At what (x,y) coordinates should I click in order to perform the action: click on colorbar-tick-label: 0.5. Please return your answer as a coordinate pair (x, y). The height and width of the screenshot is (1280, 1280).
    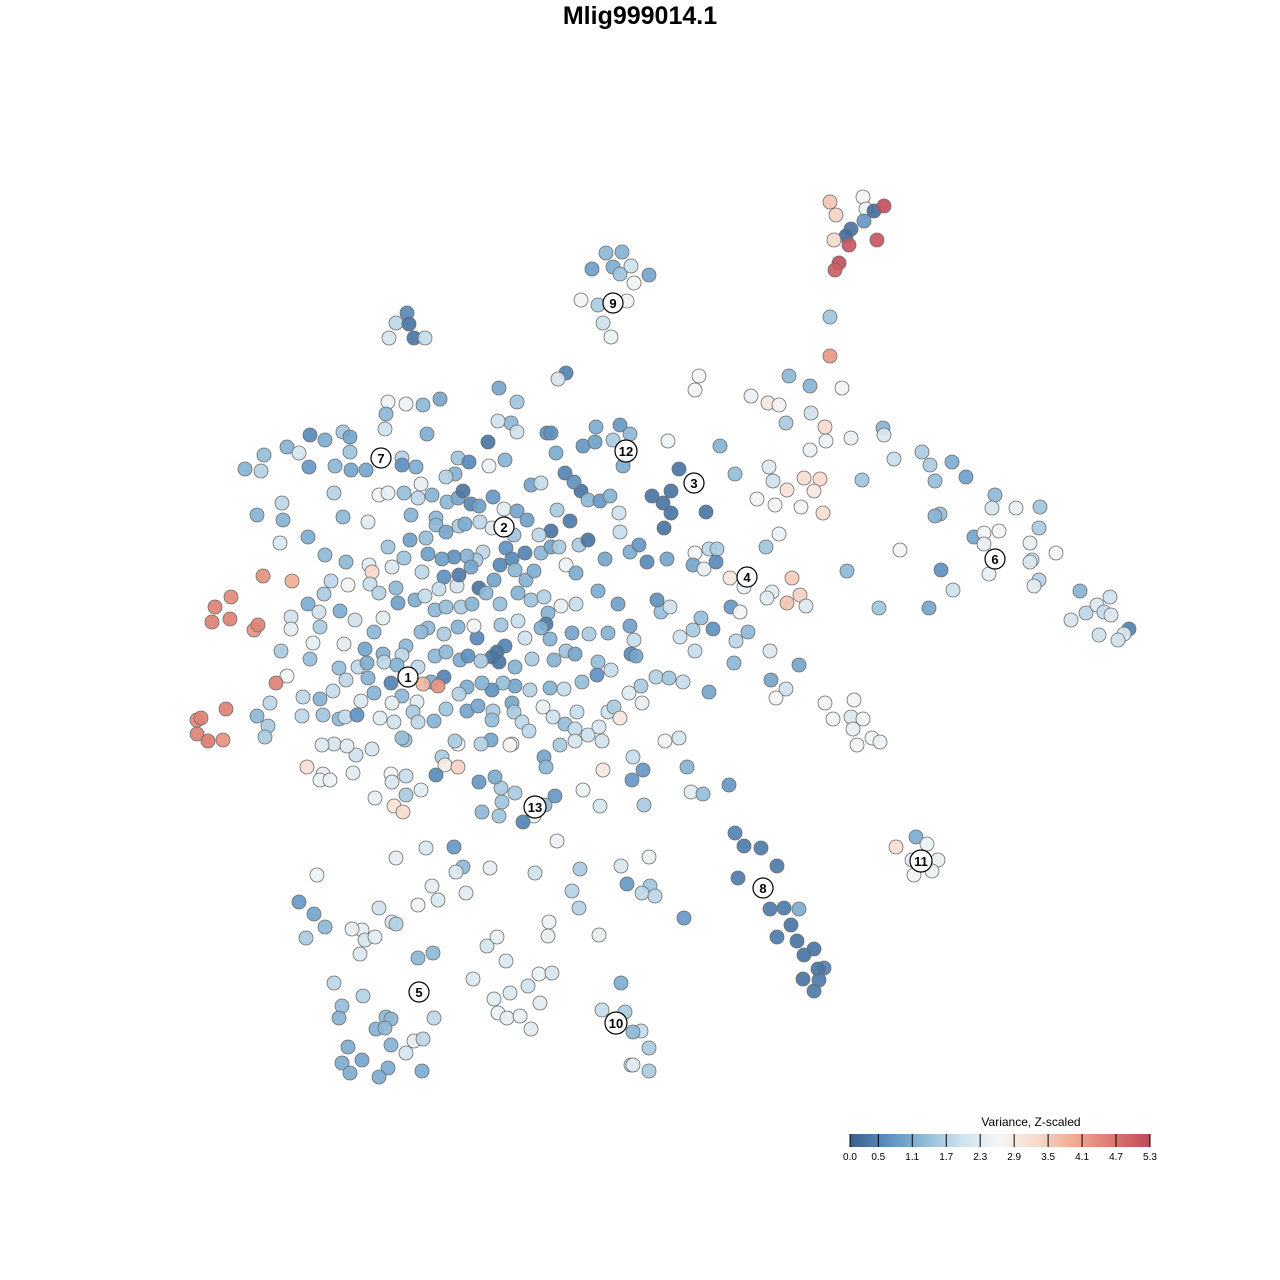
    Looking at the image, I should click on (878, 1157).